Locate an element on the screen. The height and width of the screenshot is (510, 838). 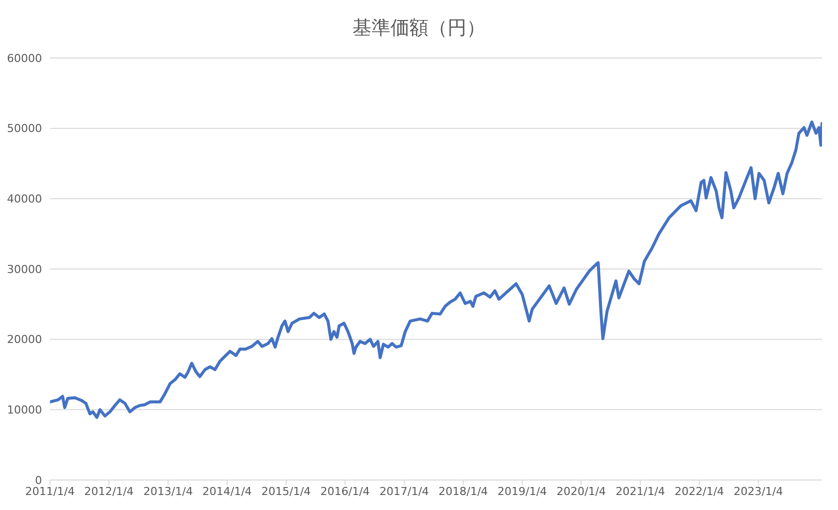
chart-title: 基準価額（円） is located at coordinates (419, 28).